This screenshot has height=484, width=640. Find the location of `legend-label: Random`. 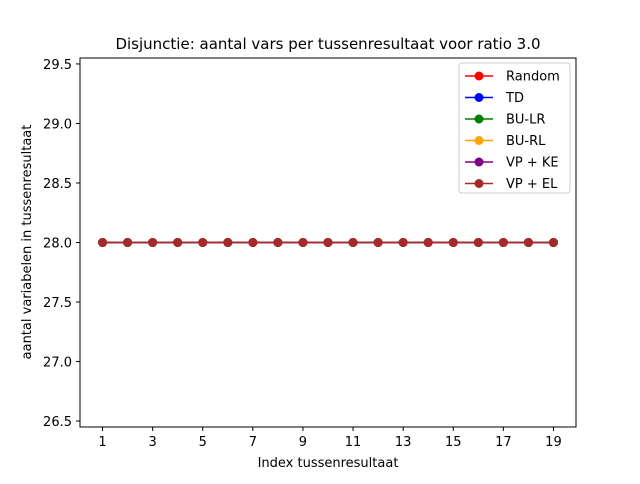

legend-label: Random is located at coordinates (533, 77).